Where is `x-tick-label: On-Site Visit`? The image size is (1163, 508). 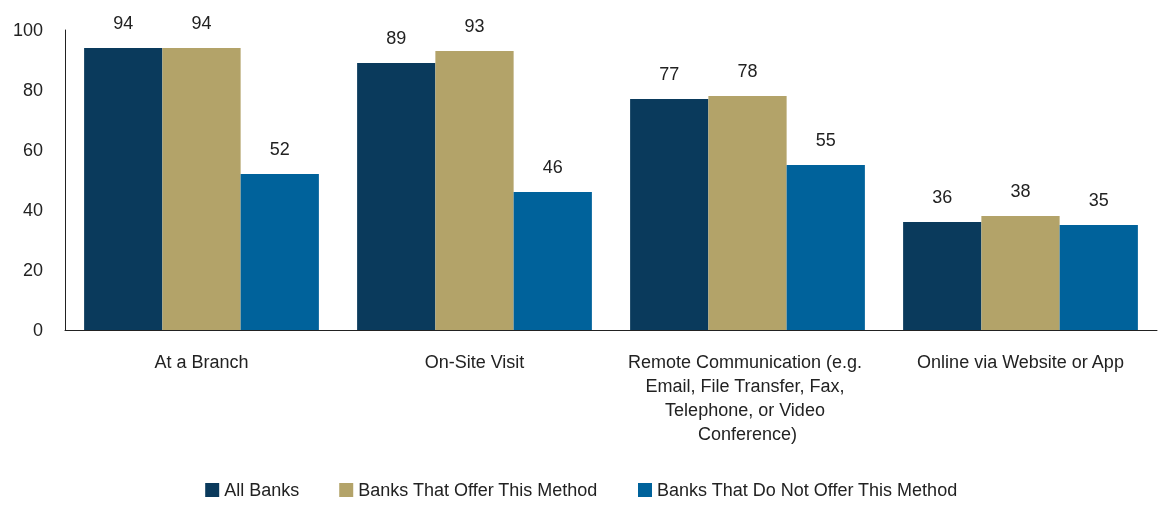 x-tick-label: On-Site Visit is located at coordinates (474, 362).